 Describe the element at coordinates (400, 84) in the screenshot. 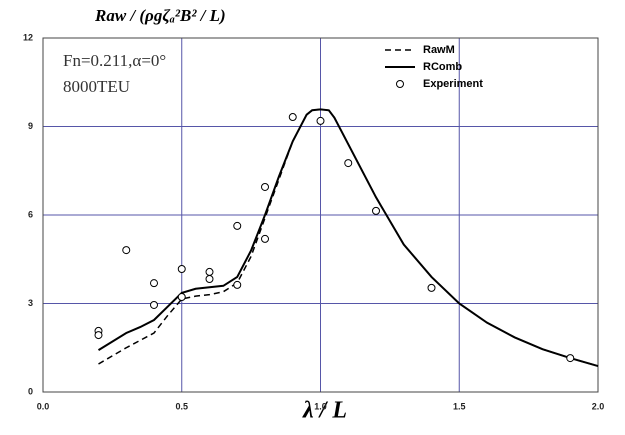

I see `legend-marker` at that location.